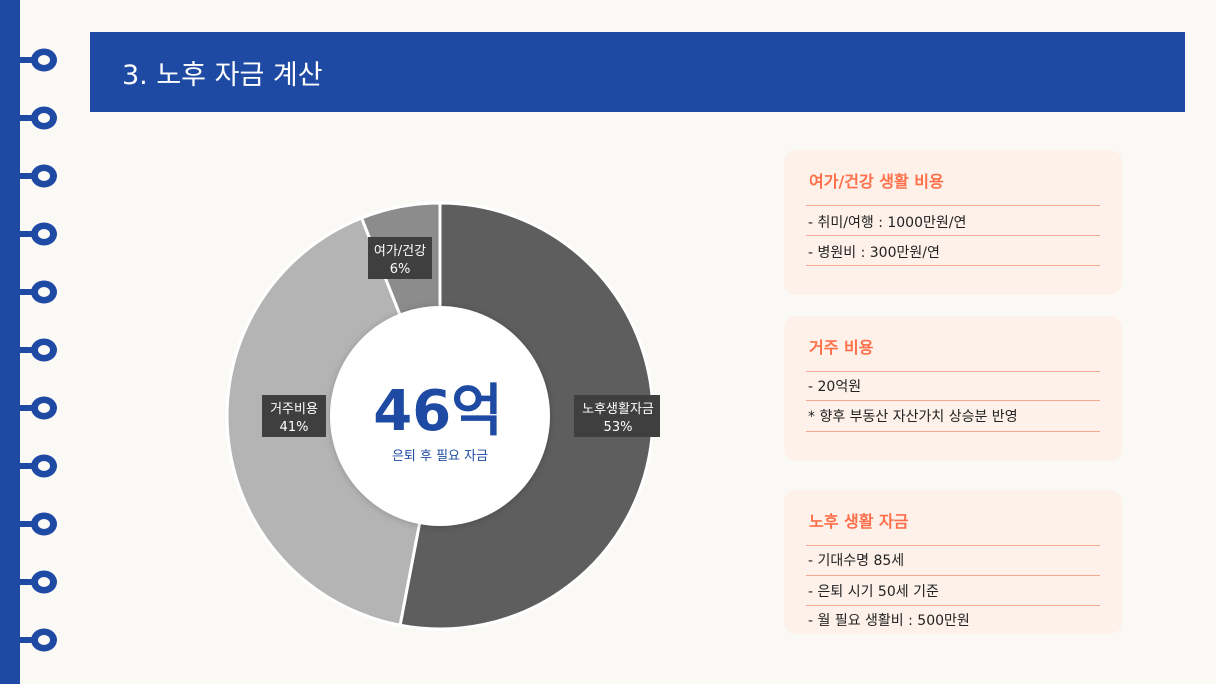 This screenshot has height=684, width=1216. Describe the element at coordinates (294, 427) in the screenshot. I see `slice-percent-label: 41%` at that location.